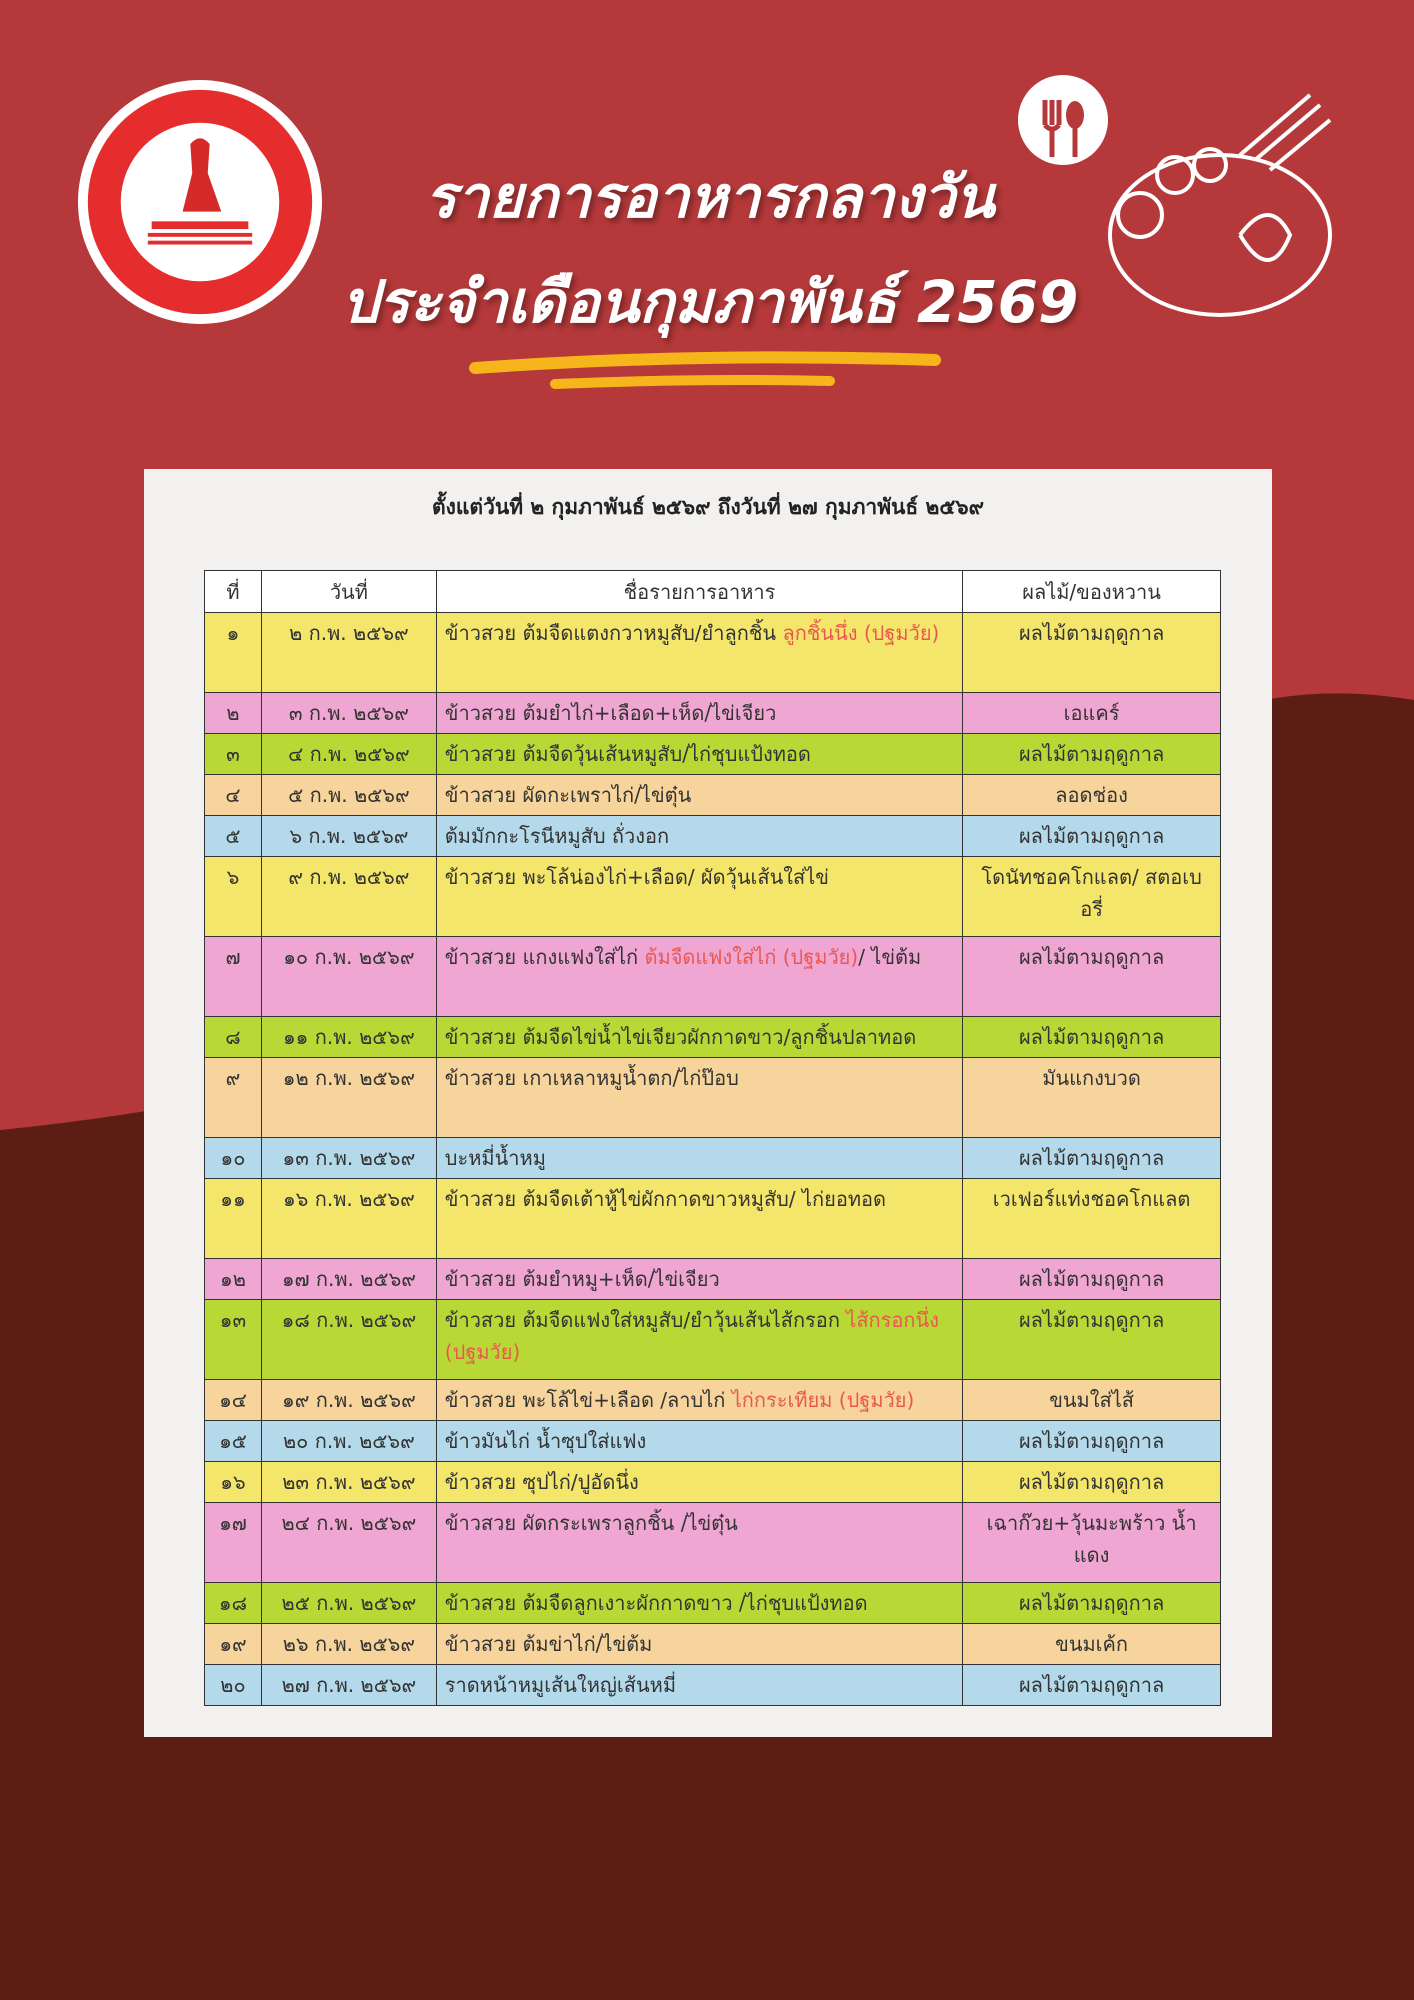 The image size is (1414, 2000). What do you see at coordinates (233, 1400) in the screenshot?
I see `row-number: ๑๔` at bounding box center [233, 1400].